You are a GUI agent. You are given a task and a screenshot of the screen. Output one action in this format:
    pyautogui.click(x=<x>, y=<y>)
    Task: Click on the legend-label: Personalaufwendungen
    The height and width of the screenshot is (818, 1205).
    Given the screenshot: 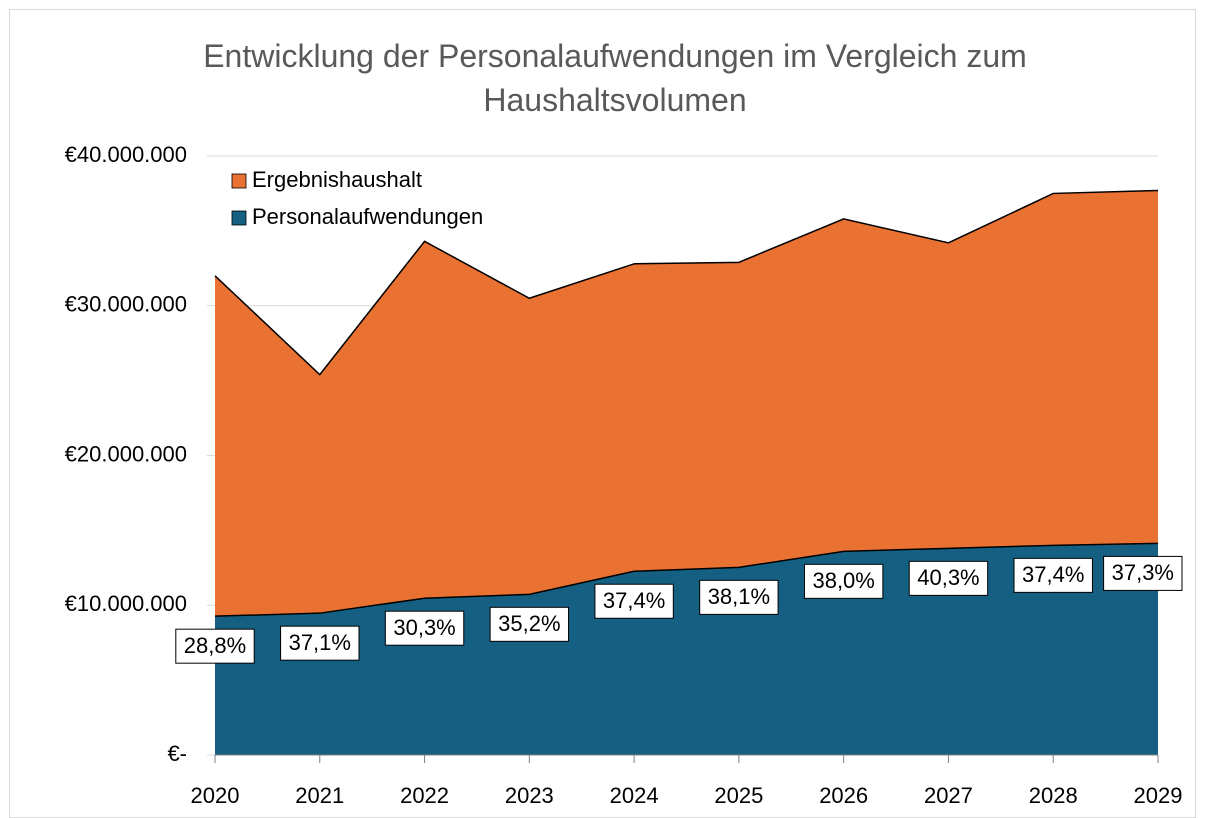 What is the action you would take?
    pyautogui.click(x=367, y=216)
    